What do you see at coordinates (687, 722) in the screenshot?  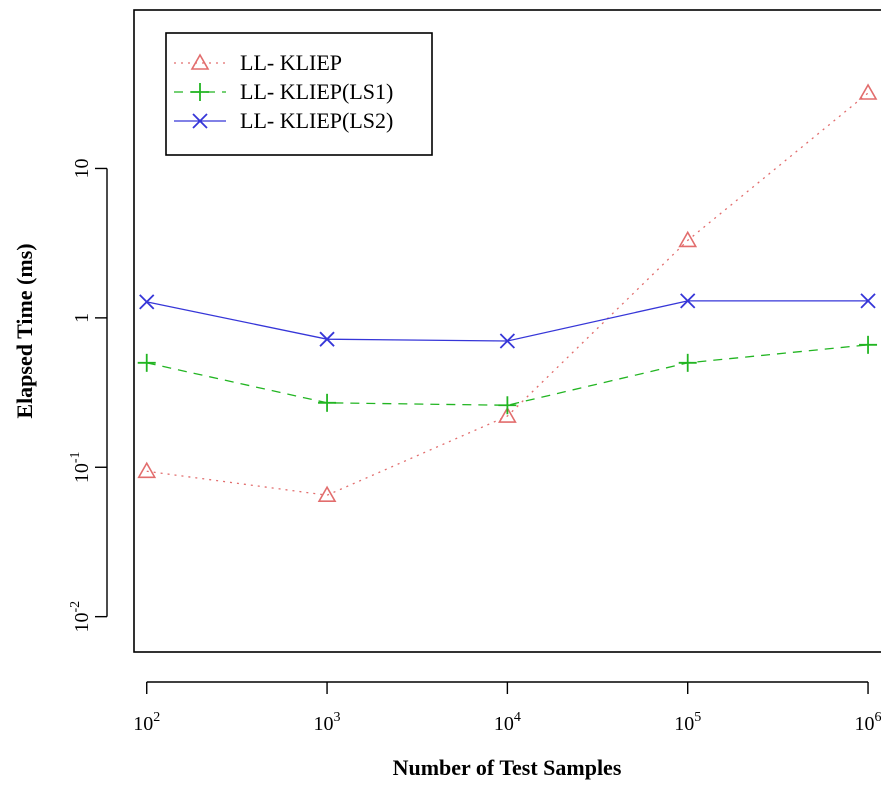 I see `x-tick-label-3: 10⁵` at bounding box center [687, 722].